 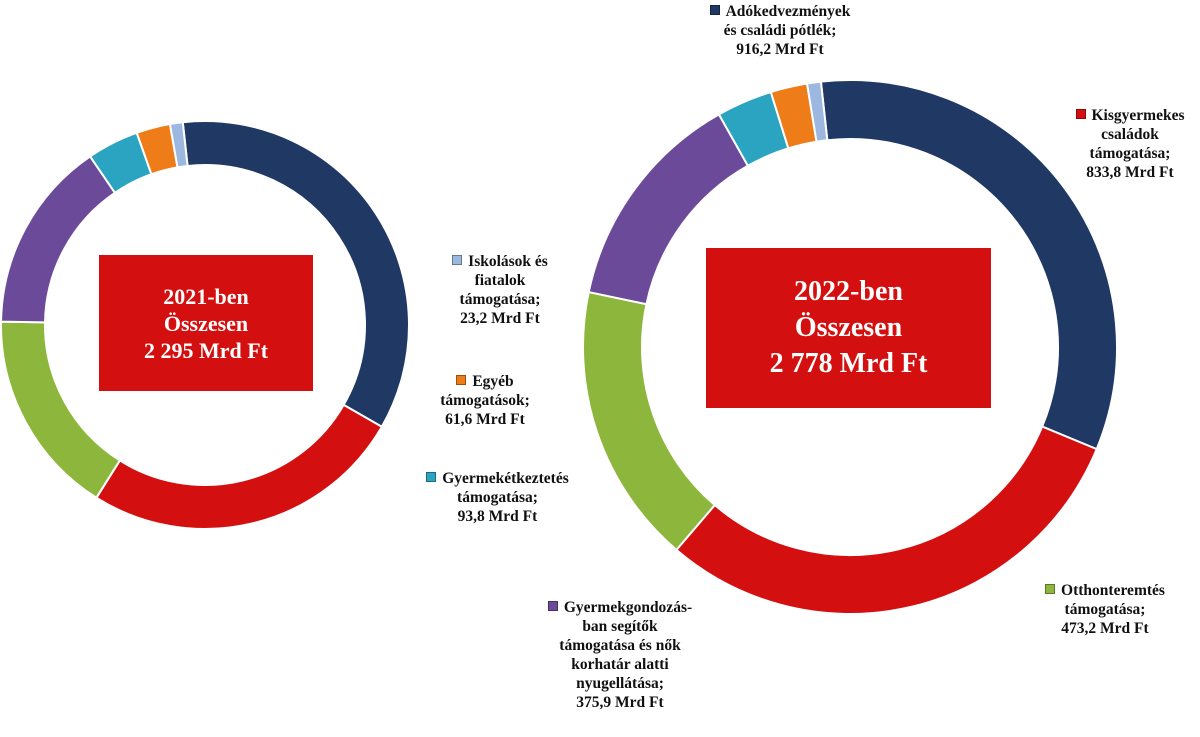 I want to click on label-kisgyermekes-line2: családok, so click(x=1130, y=134).